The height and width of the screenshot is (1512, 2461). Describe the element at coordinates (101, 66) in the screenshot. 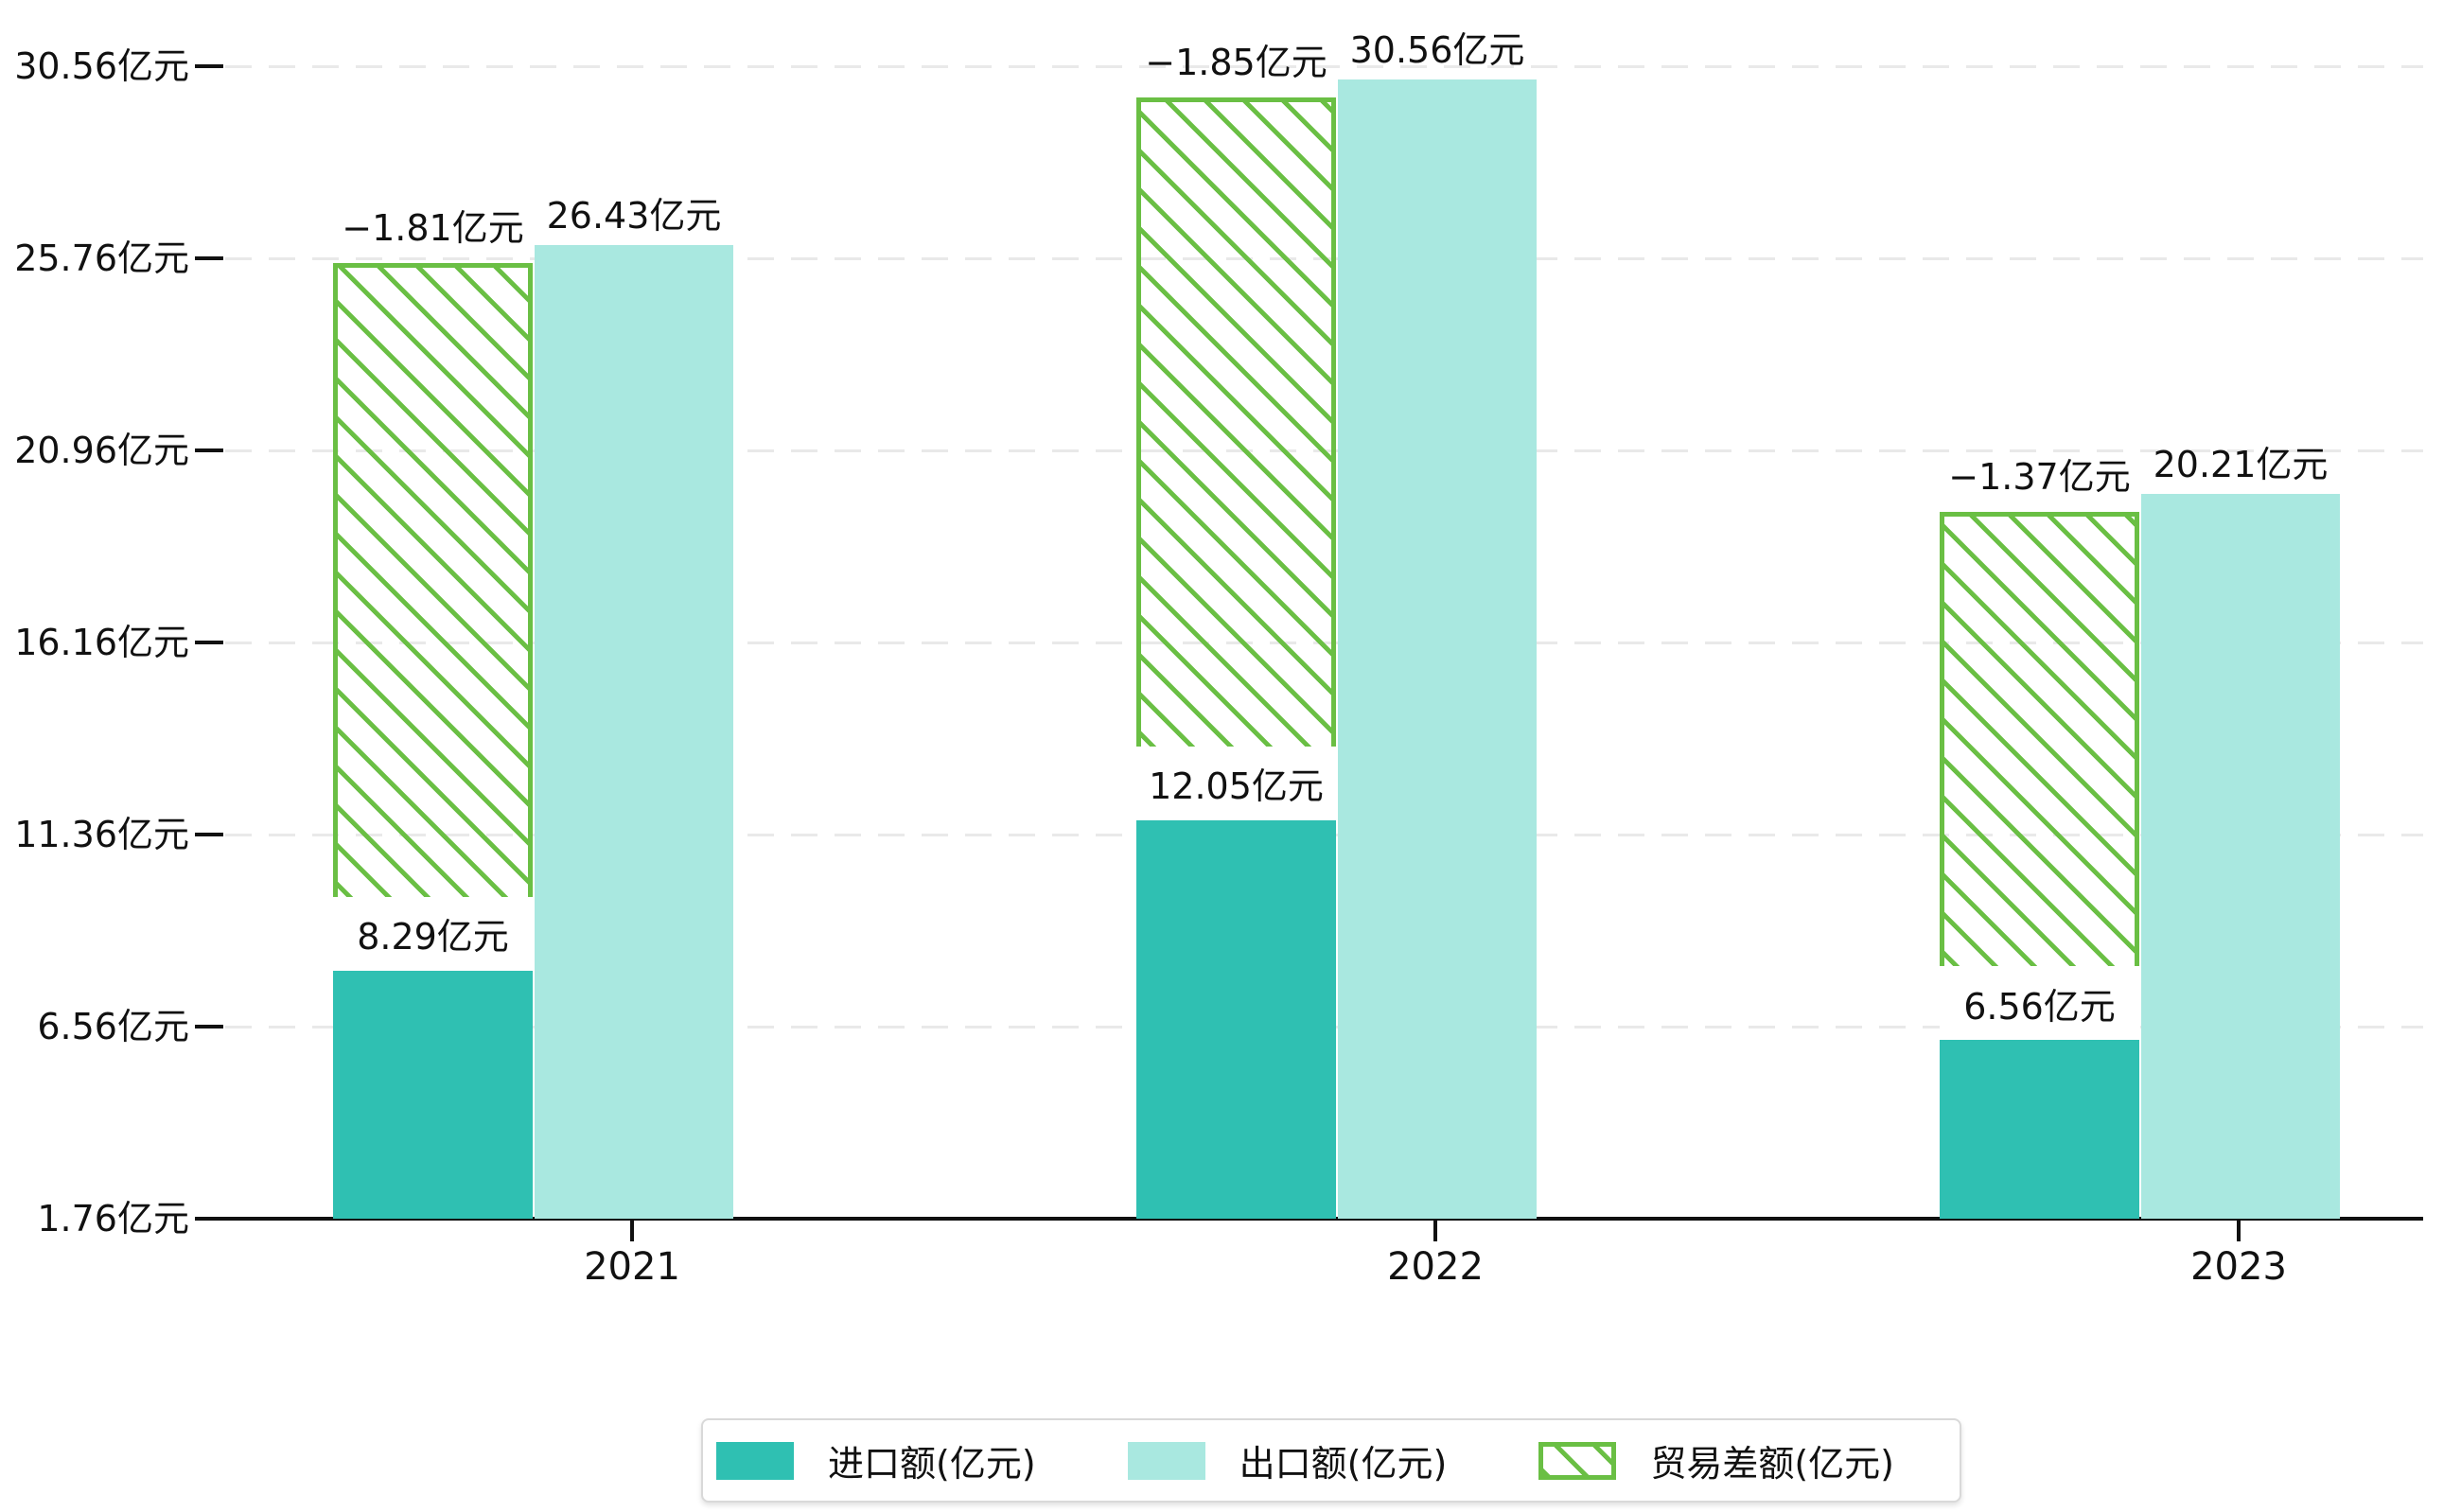

I see `y-axis-tick-label: 30.56亿元` at that location.